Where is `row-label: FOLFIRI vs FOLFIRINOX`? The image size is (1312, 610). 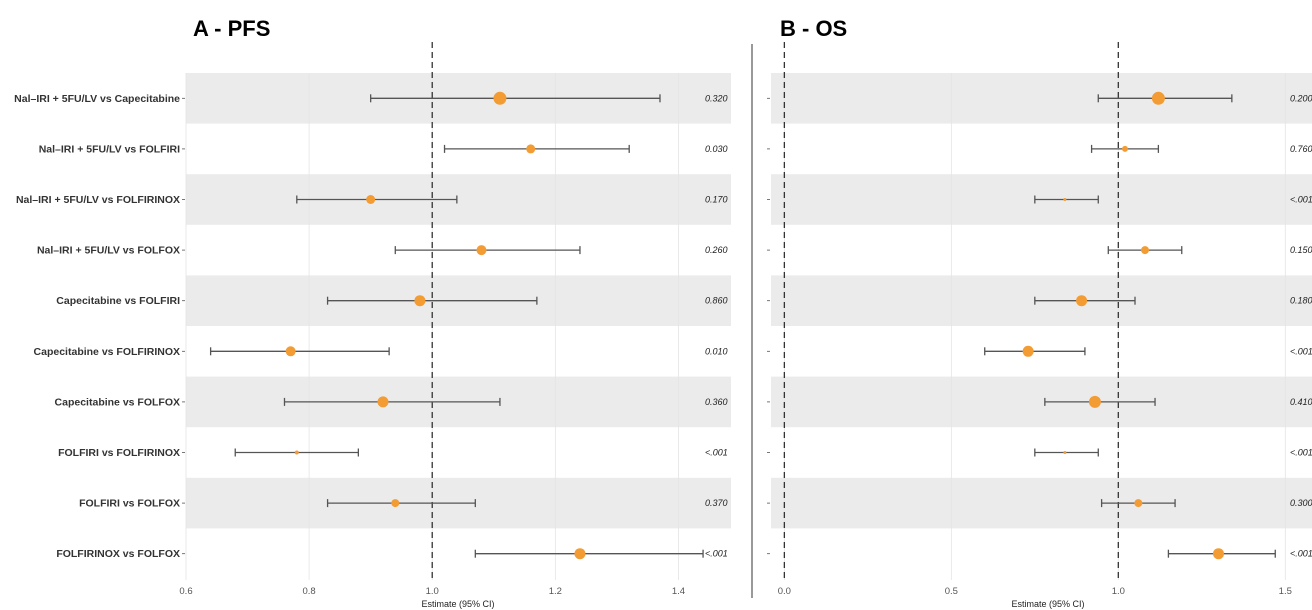
row-label: FOLFIRI vs FOLFIRINOX is located at coordinates (119, 453).